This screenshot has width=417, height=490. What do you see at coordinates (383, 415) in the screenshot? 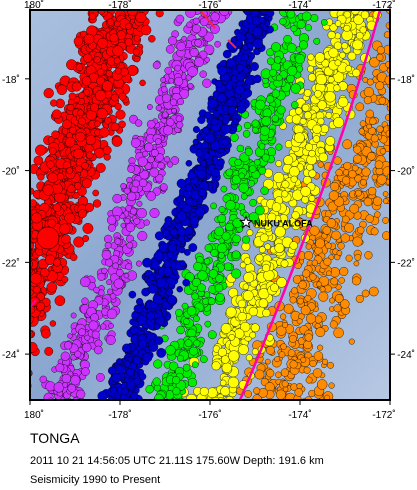
I see `x-tick-label-bottom: -172˚` at bounding box center [383, 415].